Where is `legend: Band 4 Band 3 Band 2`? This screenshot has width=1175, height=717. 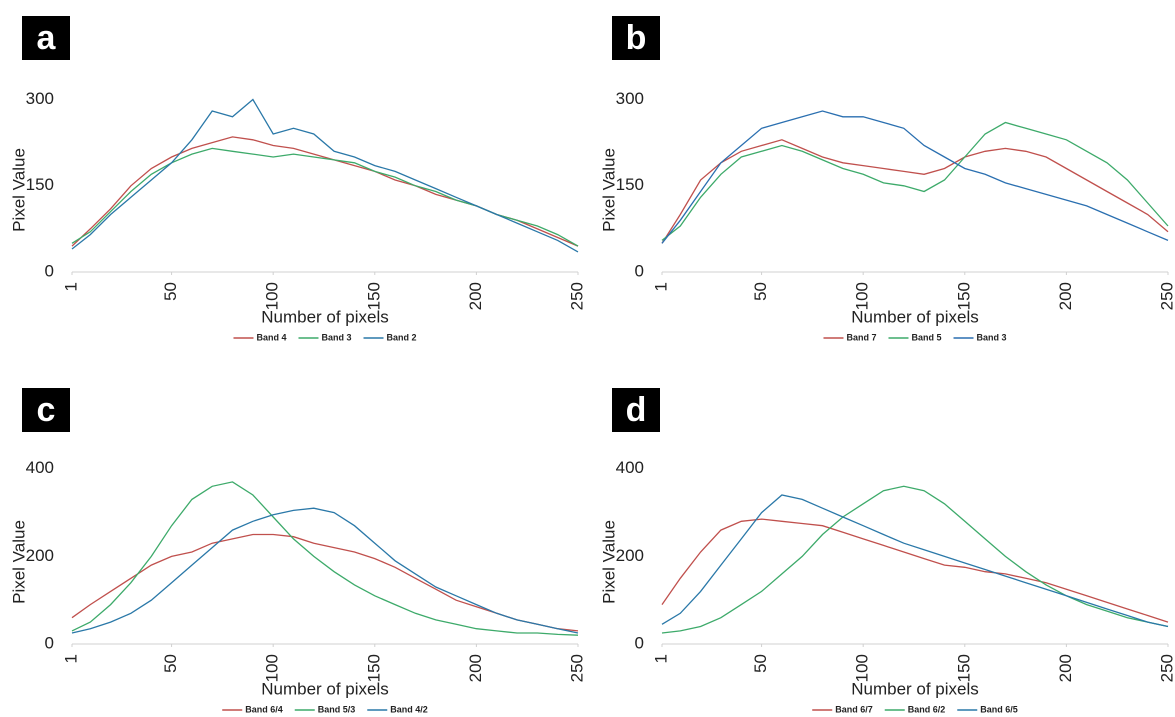
legend: Band 4 Band 3 Band 2 is located at coordinates (325, 337).